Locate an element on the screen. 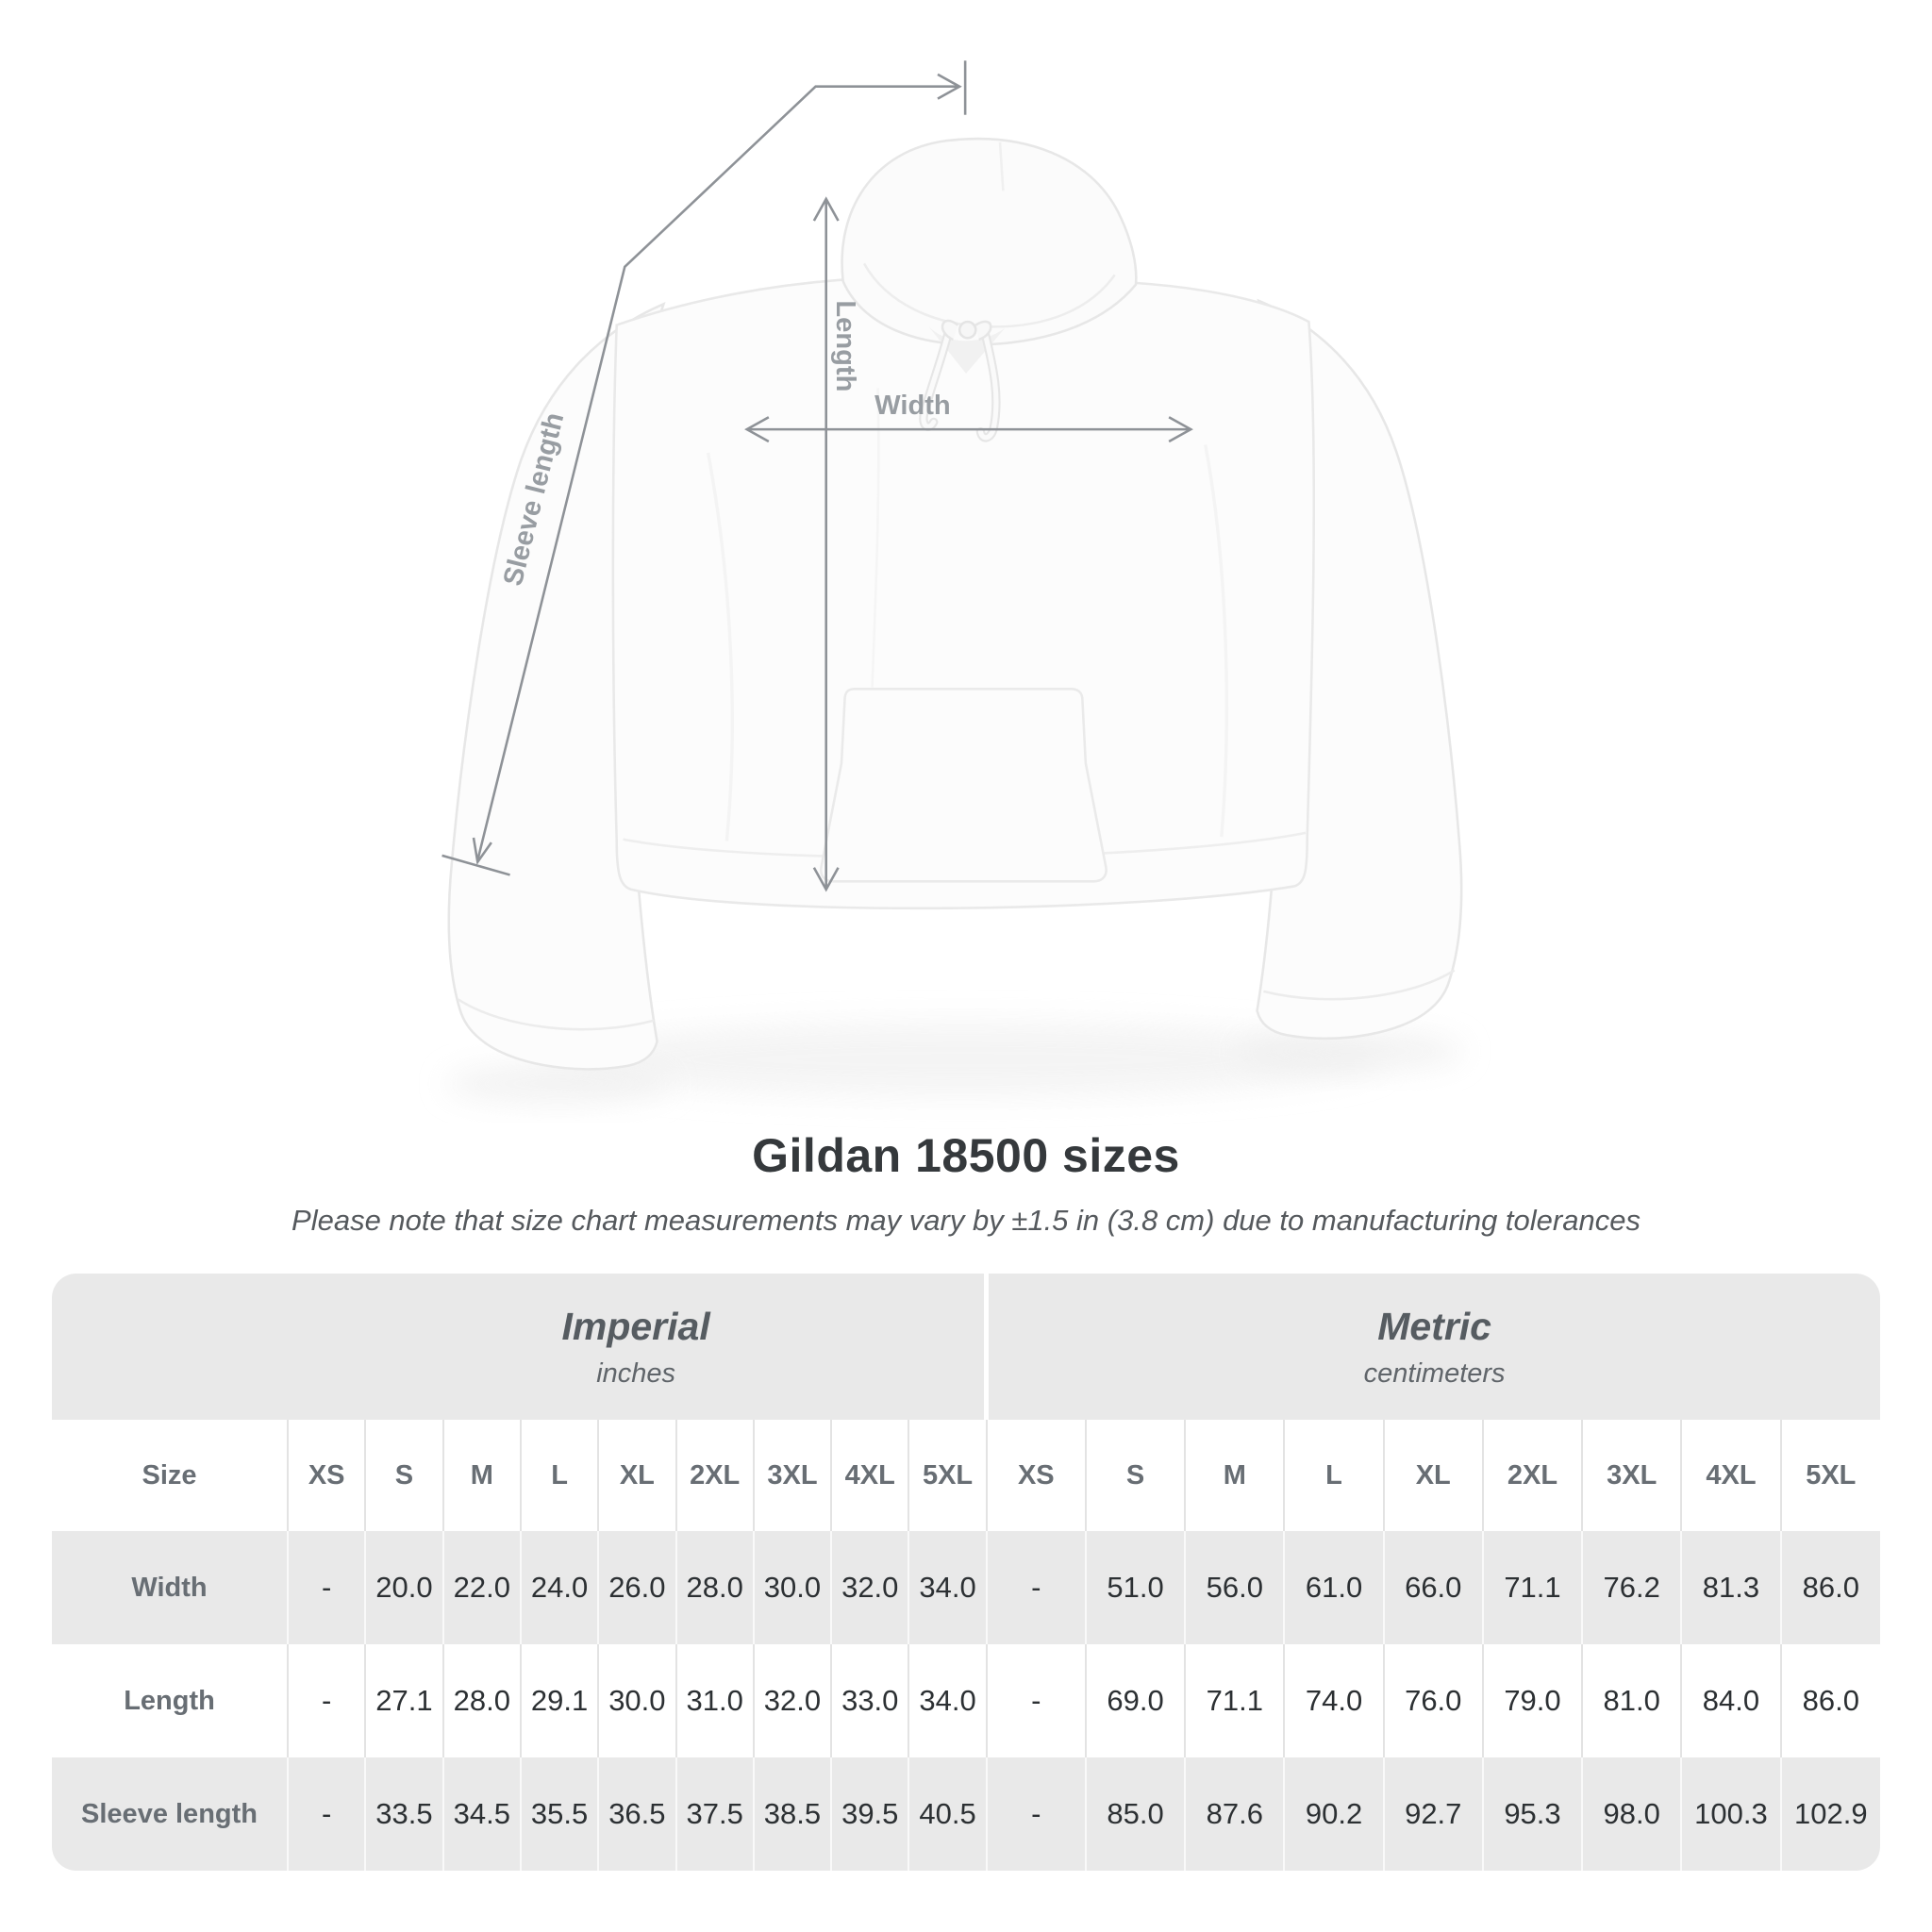  hood-top-seam is located at coordinates (1001, 167).